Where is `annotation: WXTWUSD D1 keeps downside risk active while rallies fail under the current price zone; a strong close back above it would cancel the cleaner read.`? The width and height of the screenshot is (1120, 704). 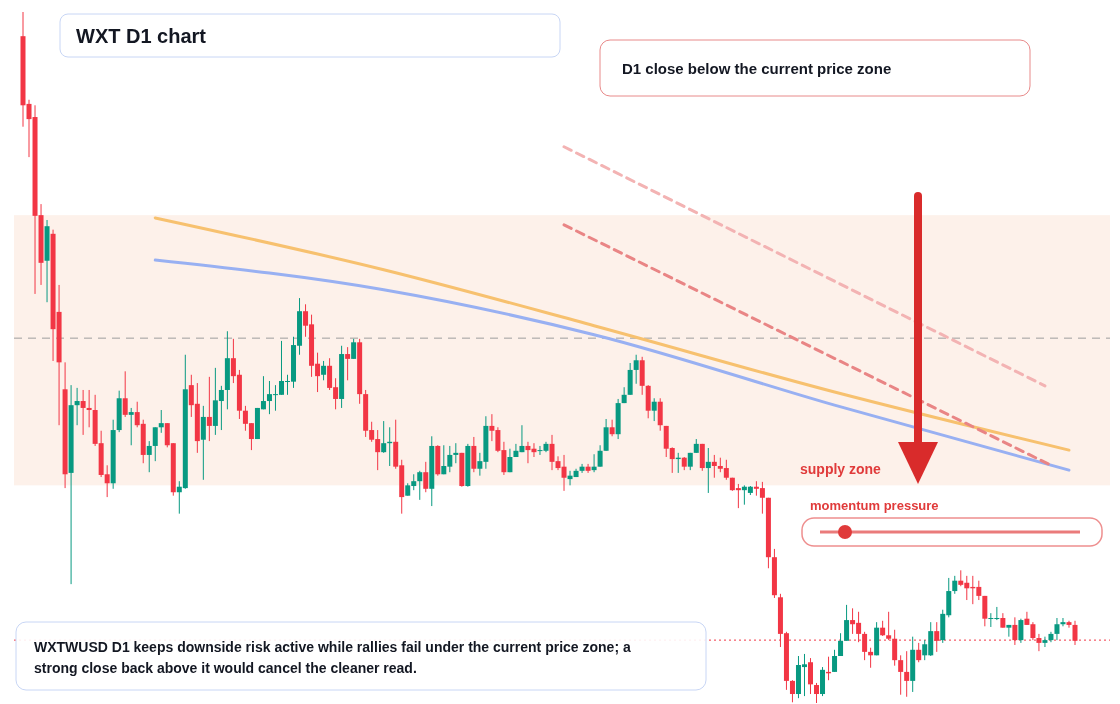 annotation: WXTWUSD D1 keeps downside risk active while rallies fail under the current price zone; a strong close back above it would cancel the cleaner read. is located at coordinates (332, 657).